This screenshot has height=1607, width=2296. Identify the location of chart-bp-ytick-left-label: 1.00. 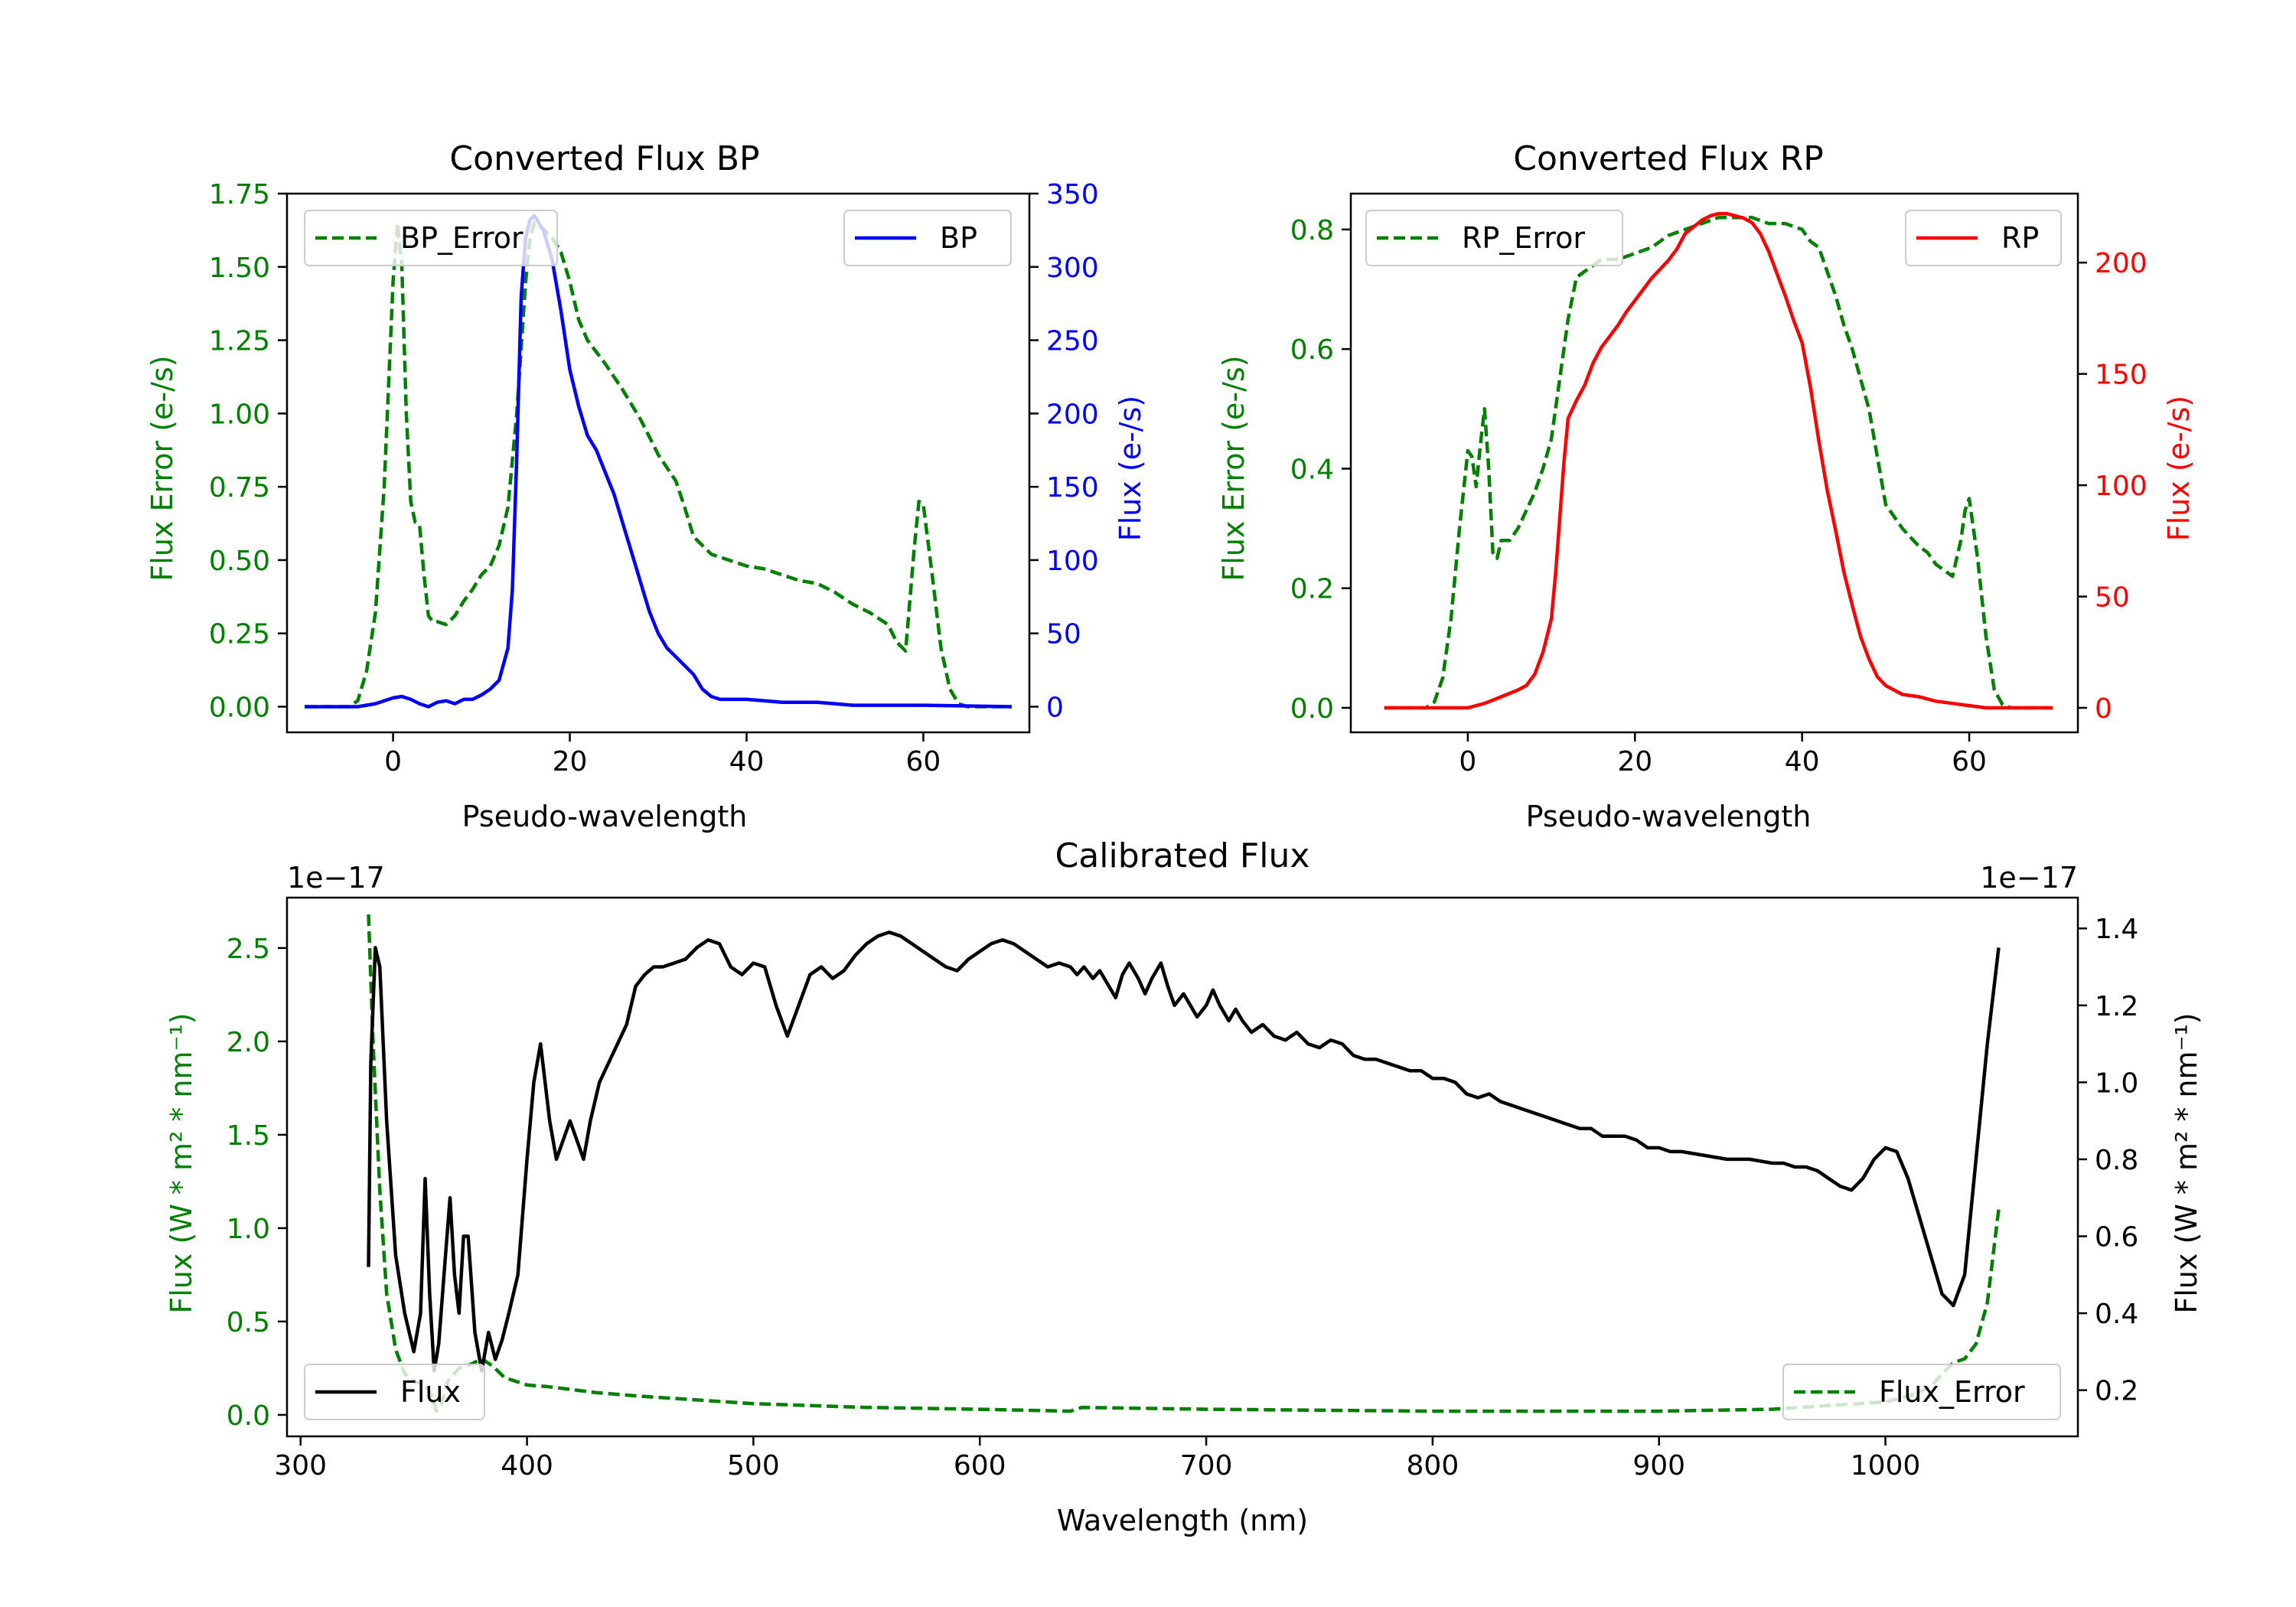
(239, 414).